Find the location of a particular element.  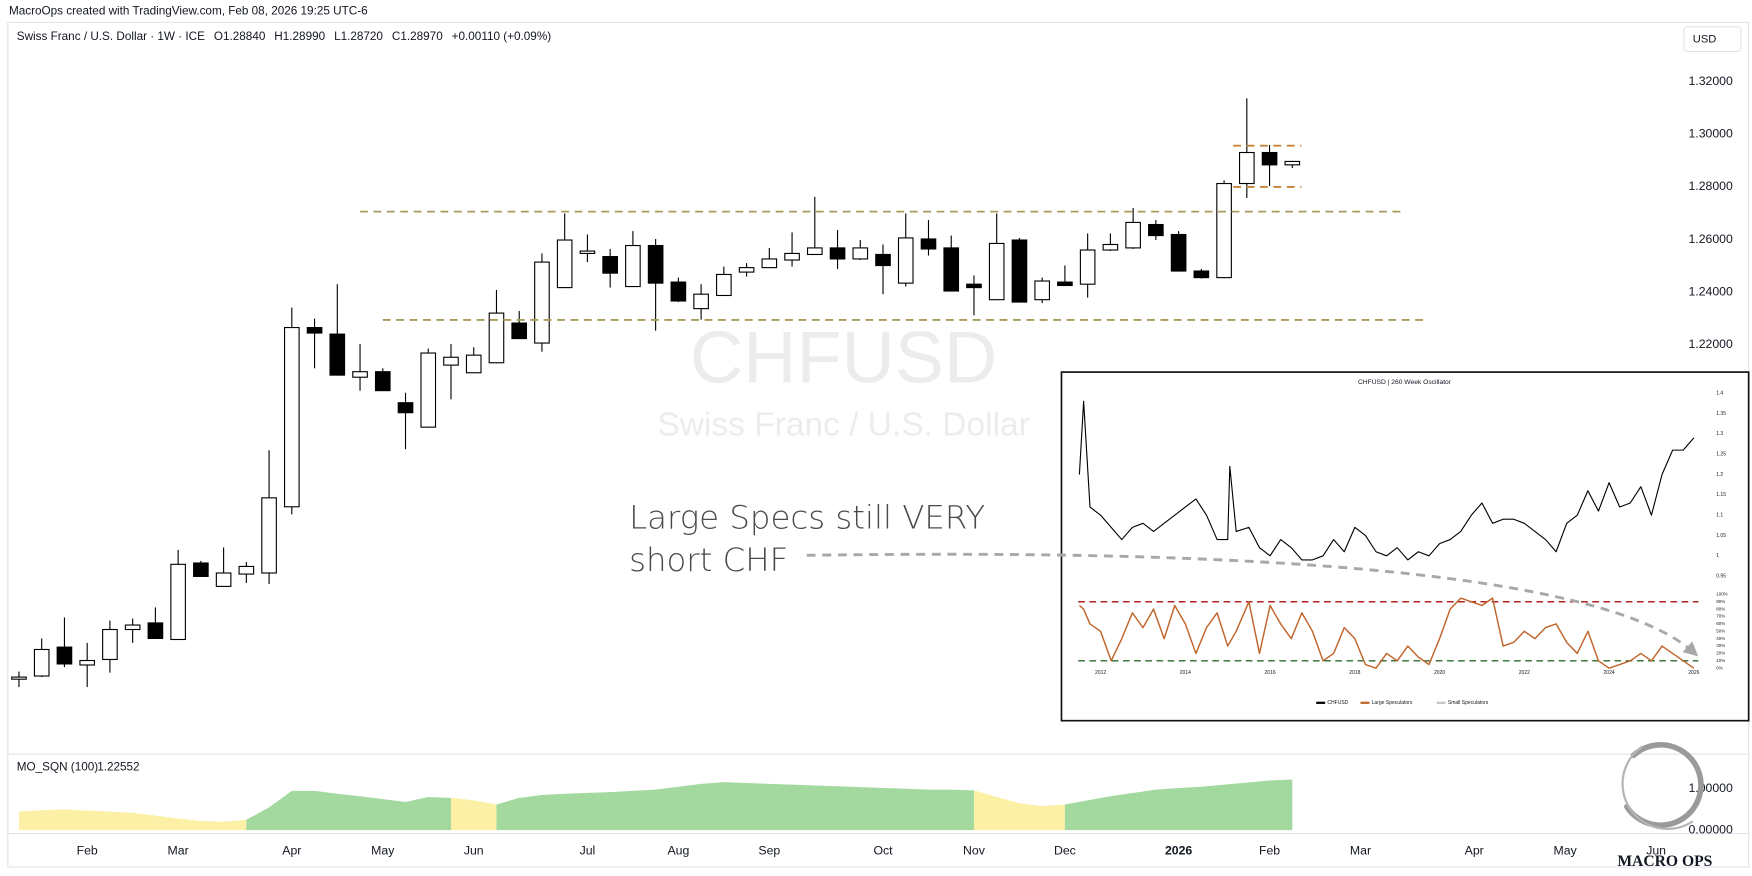

y-tick-label: 1.24000 is located at coordinates (1710, 291).